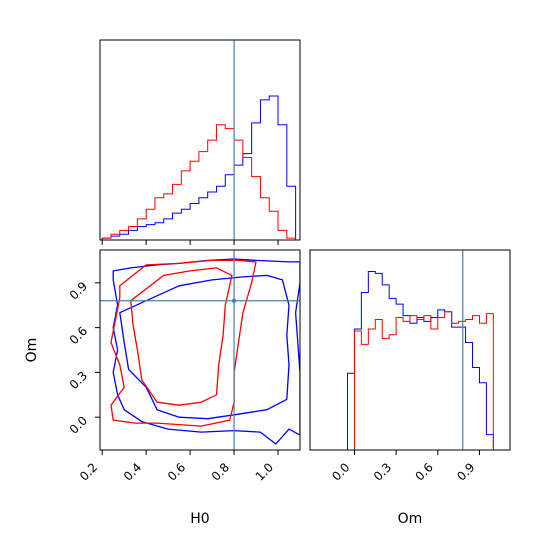  What do you see at coordinates (264, 471) in the screenshot?
I see `joint-x-tick-label: 1.0` at bounding box center [264, 471].